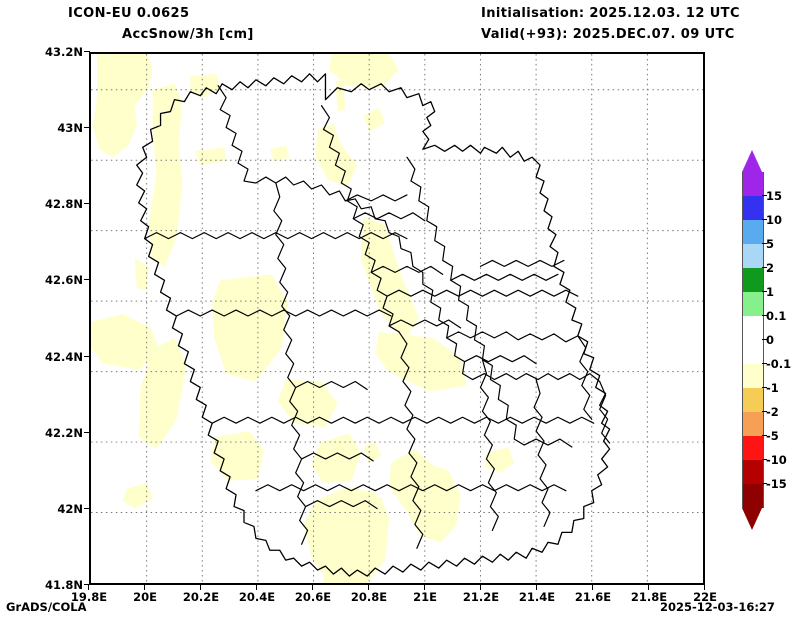 The width and height of the screenshot is (800, 618). What do you see at coordinates (537, 597) in the screenshot?
I see `x-tick-21.4E: 21.4E` at bounding box center [537, 597].